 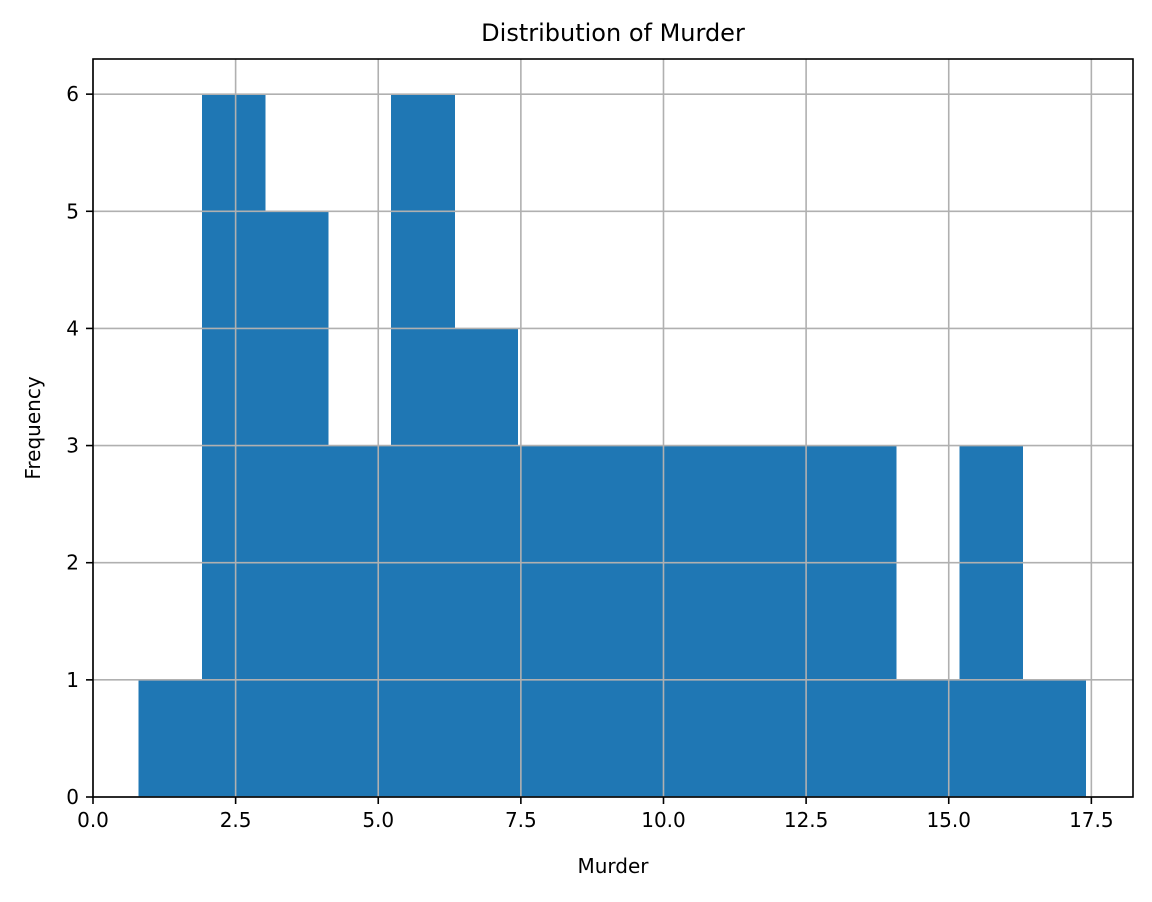 I want to click on chart-title: Distribution of Murder, so click(x=613, y=33).